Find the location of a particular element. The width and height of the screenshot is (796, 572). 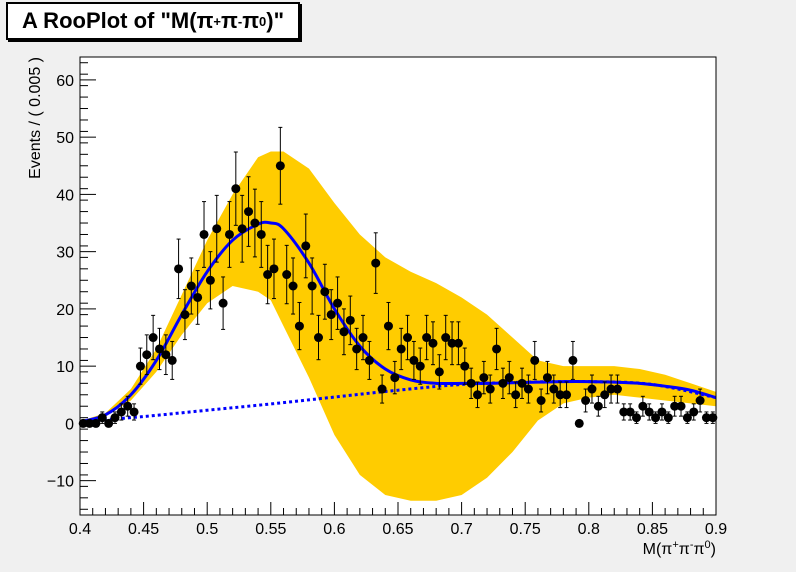

chart-title: A RooPlot of "M(π + π - π 0)" is located at coordinates (153, 21).